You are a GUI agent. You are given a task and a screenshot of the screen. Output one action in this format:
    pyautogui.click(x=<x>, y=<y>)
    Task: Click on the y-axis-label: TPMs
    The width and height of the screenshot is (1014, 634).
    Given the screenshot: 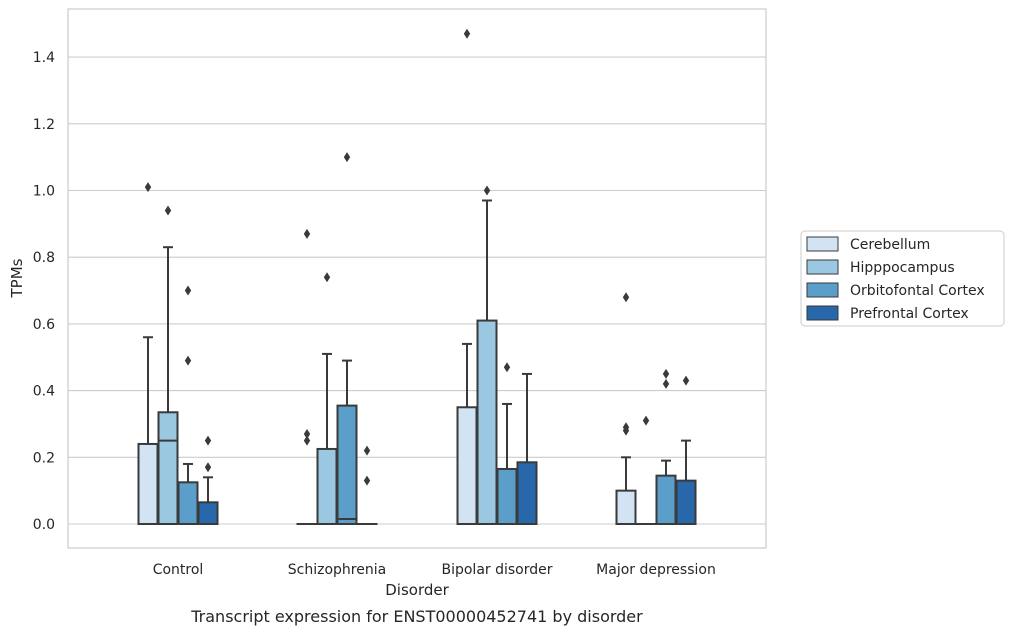 What is the action you would take?
    pyautogui.click(x=17, y=278)
    